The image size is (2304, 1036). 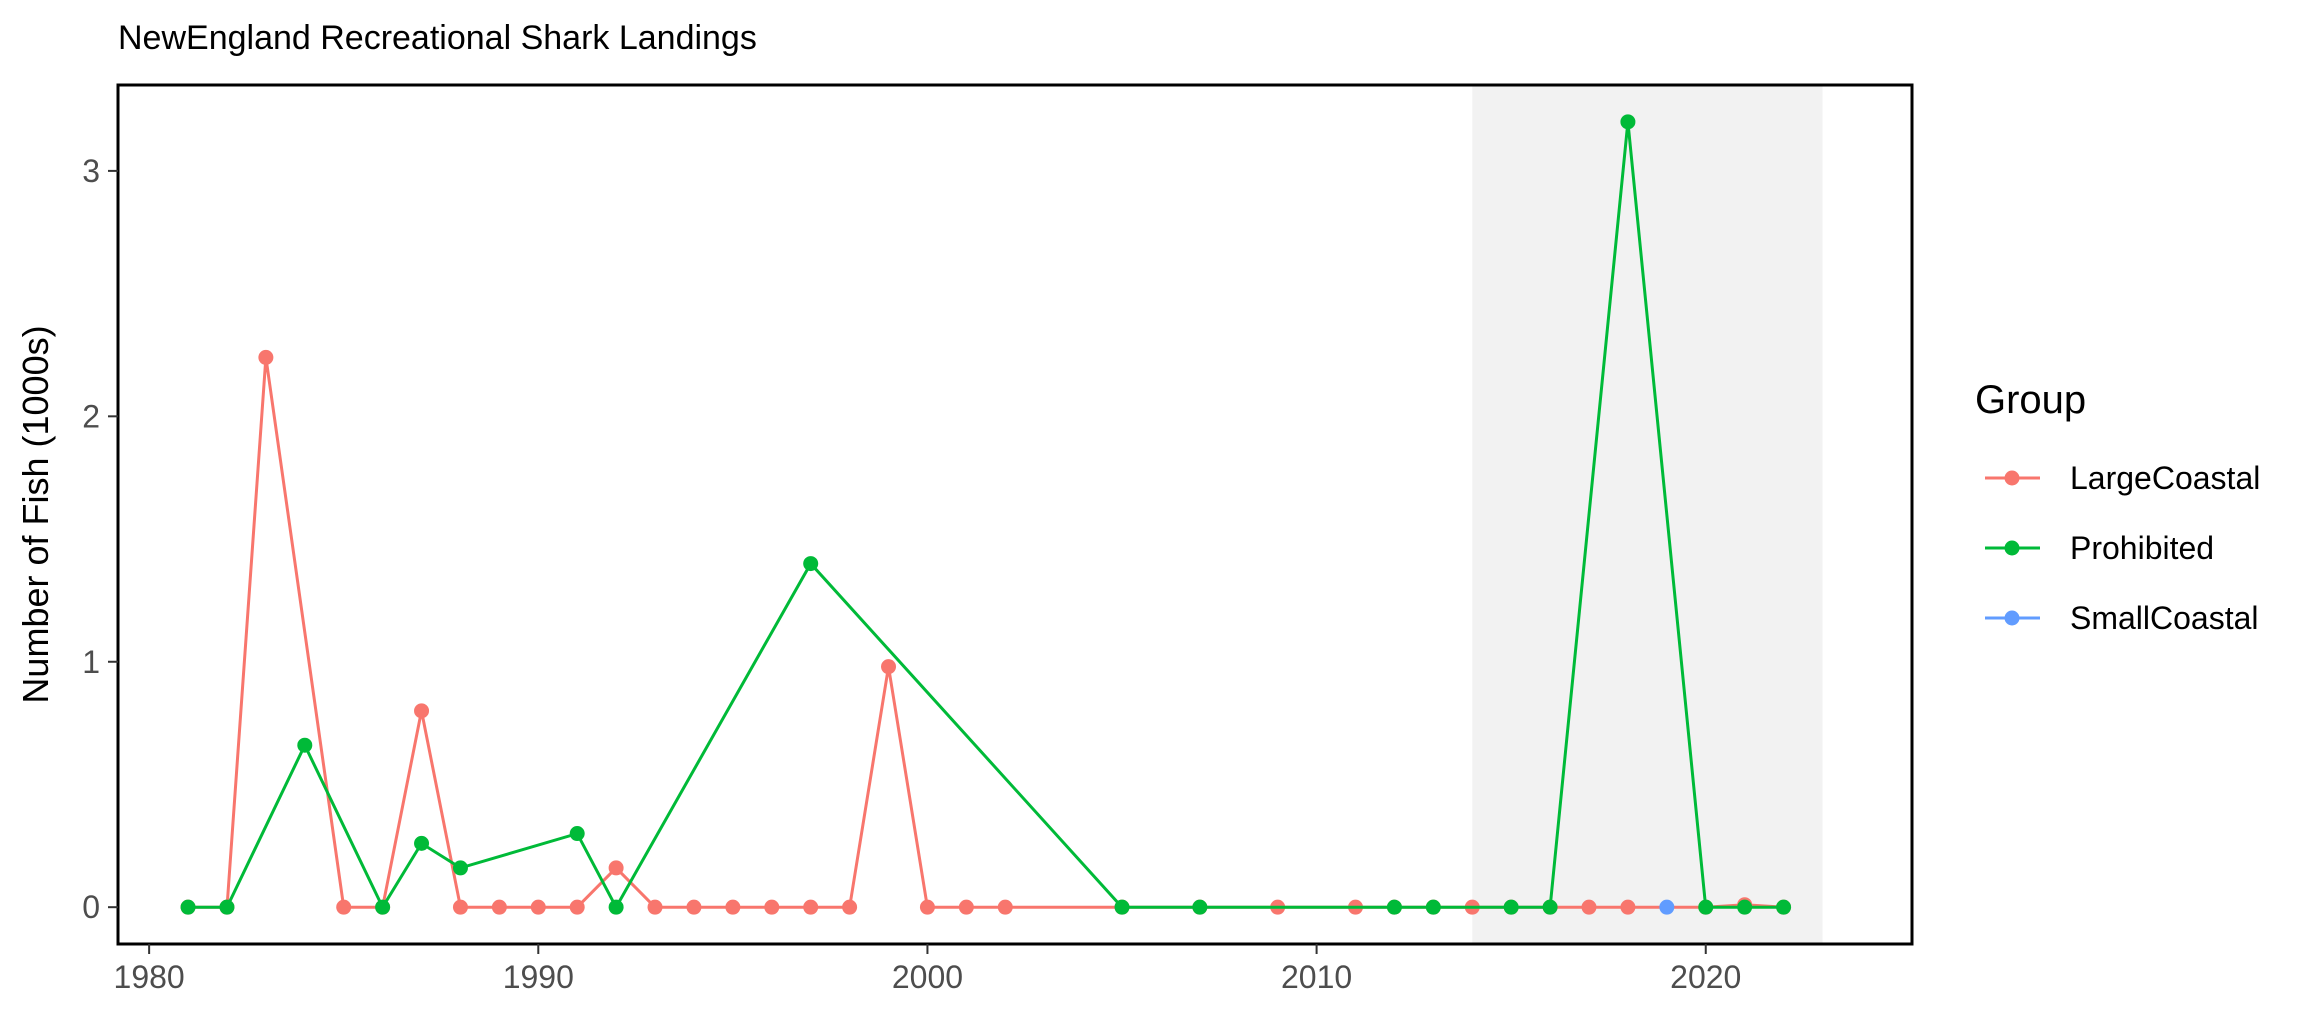 I want to click on x-tick-label: 2010, so click(x=1316, y=977).